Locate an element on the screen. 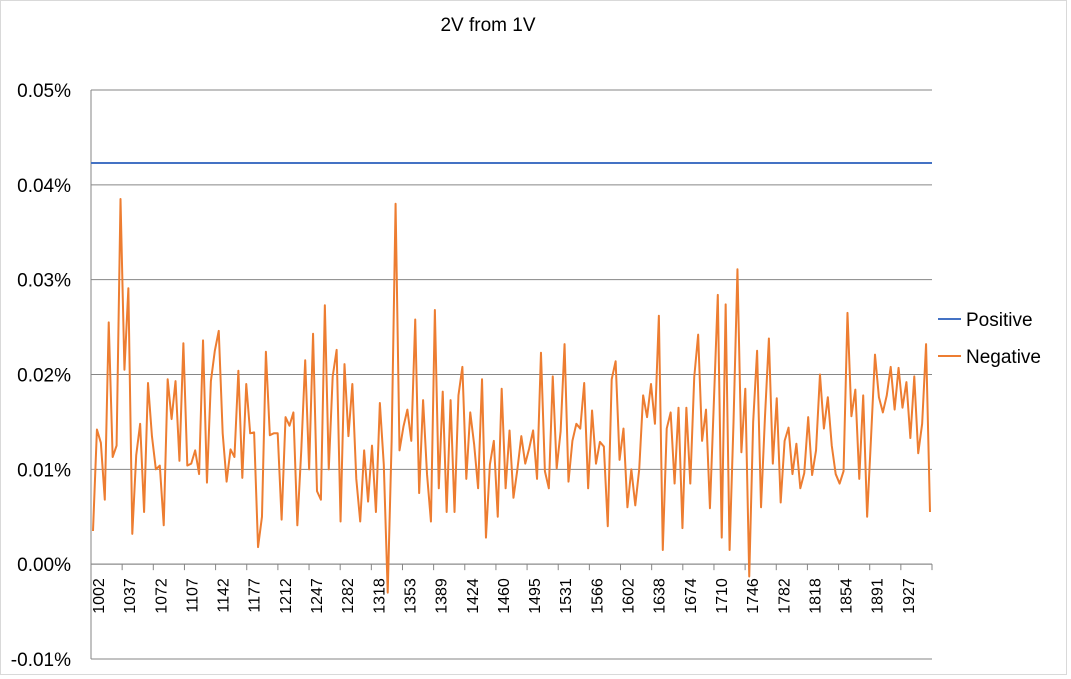 The image size is (1071, 679). x-tick-label: 1746 is located at coordinates (753, 596).